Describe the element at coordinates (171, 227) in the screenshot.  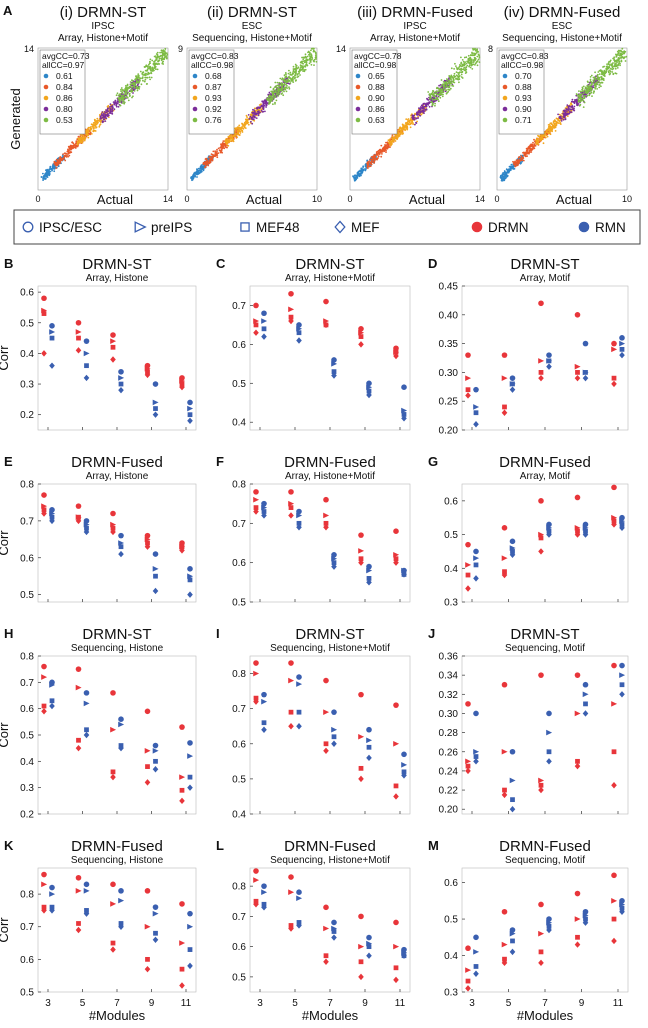
I see `legend-label: preIPS` at that location.